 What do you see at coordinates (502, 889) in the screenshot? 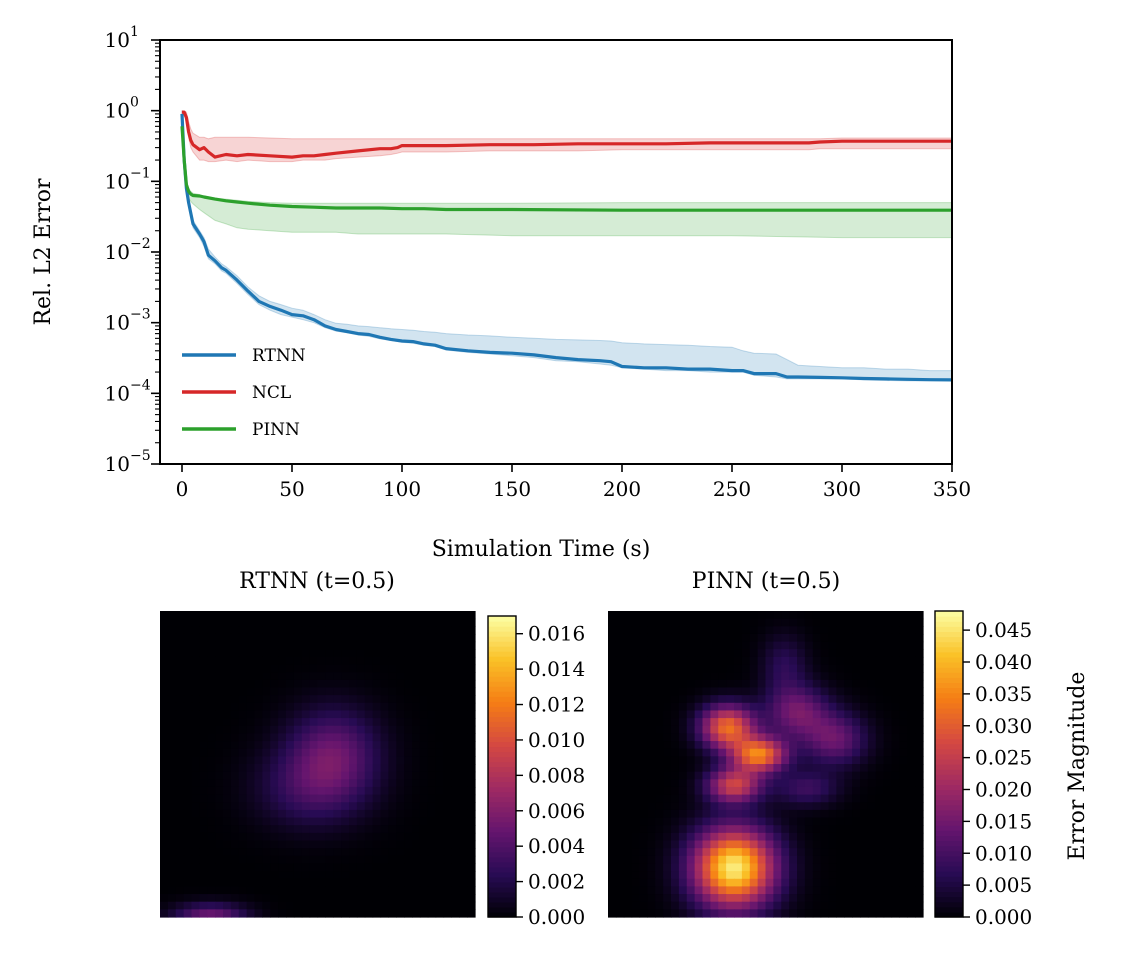
I see `rtnn-colorbar-segment` at bounding box center [502, 889].